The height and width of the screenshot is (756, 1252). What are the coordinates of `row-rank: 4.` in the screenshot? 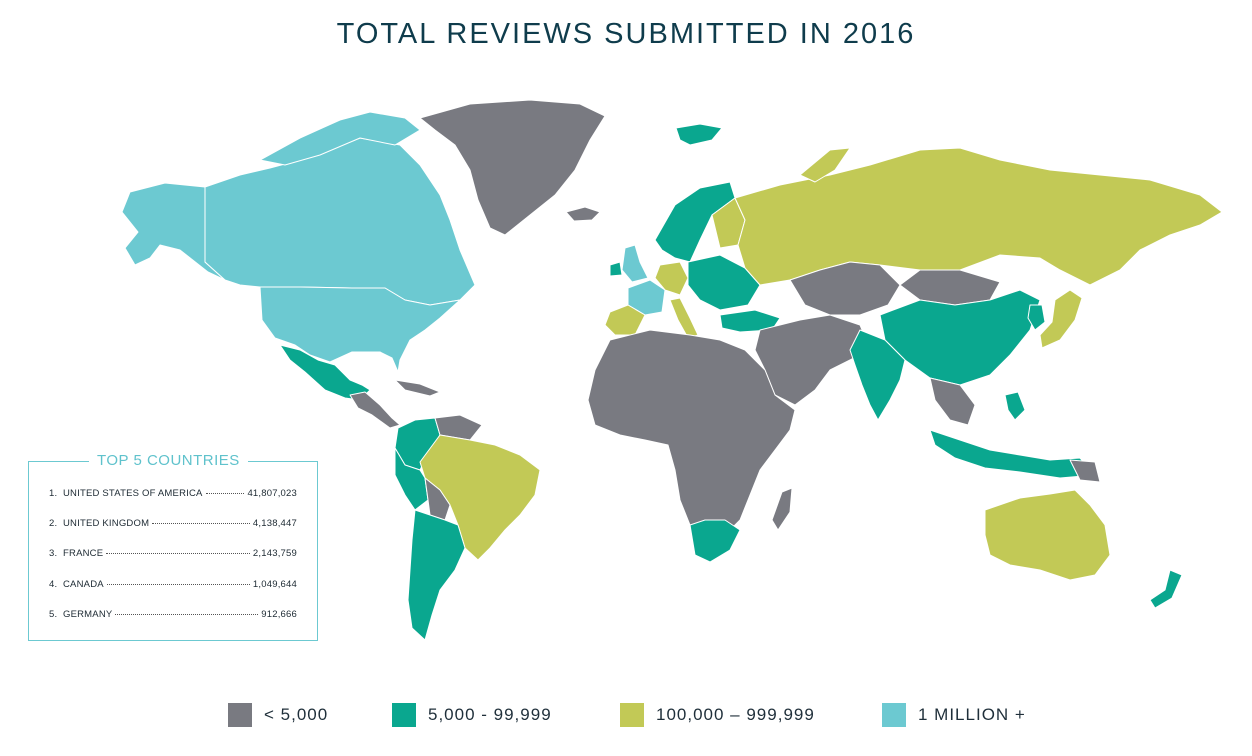 It's located at (53, 584).